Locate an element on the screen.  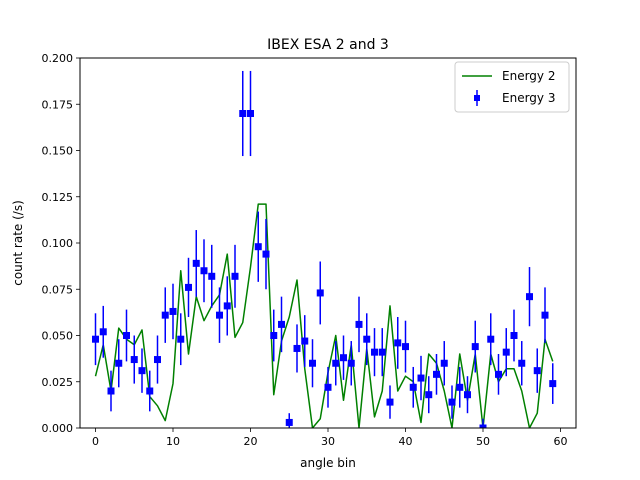
x-tick-label: 0 is located at coordinates (95, 441).